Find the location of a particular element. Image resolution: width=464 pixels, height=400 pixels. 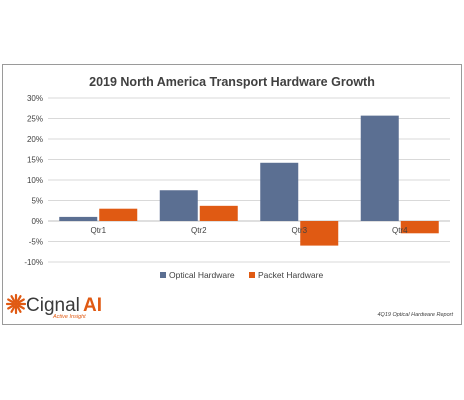

bar-optical-hardware-qtr1 is located at coordinates (78, 218).